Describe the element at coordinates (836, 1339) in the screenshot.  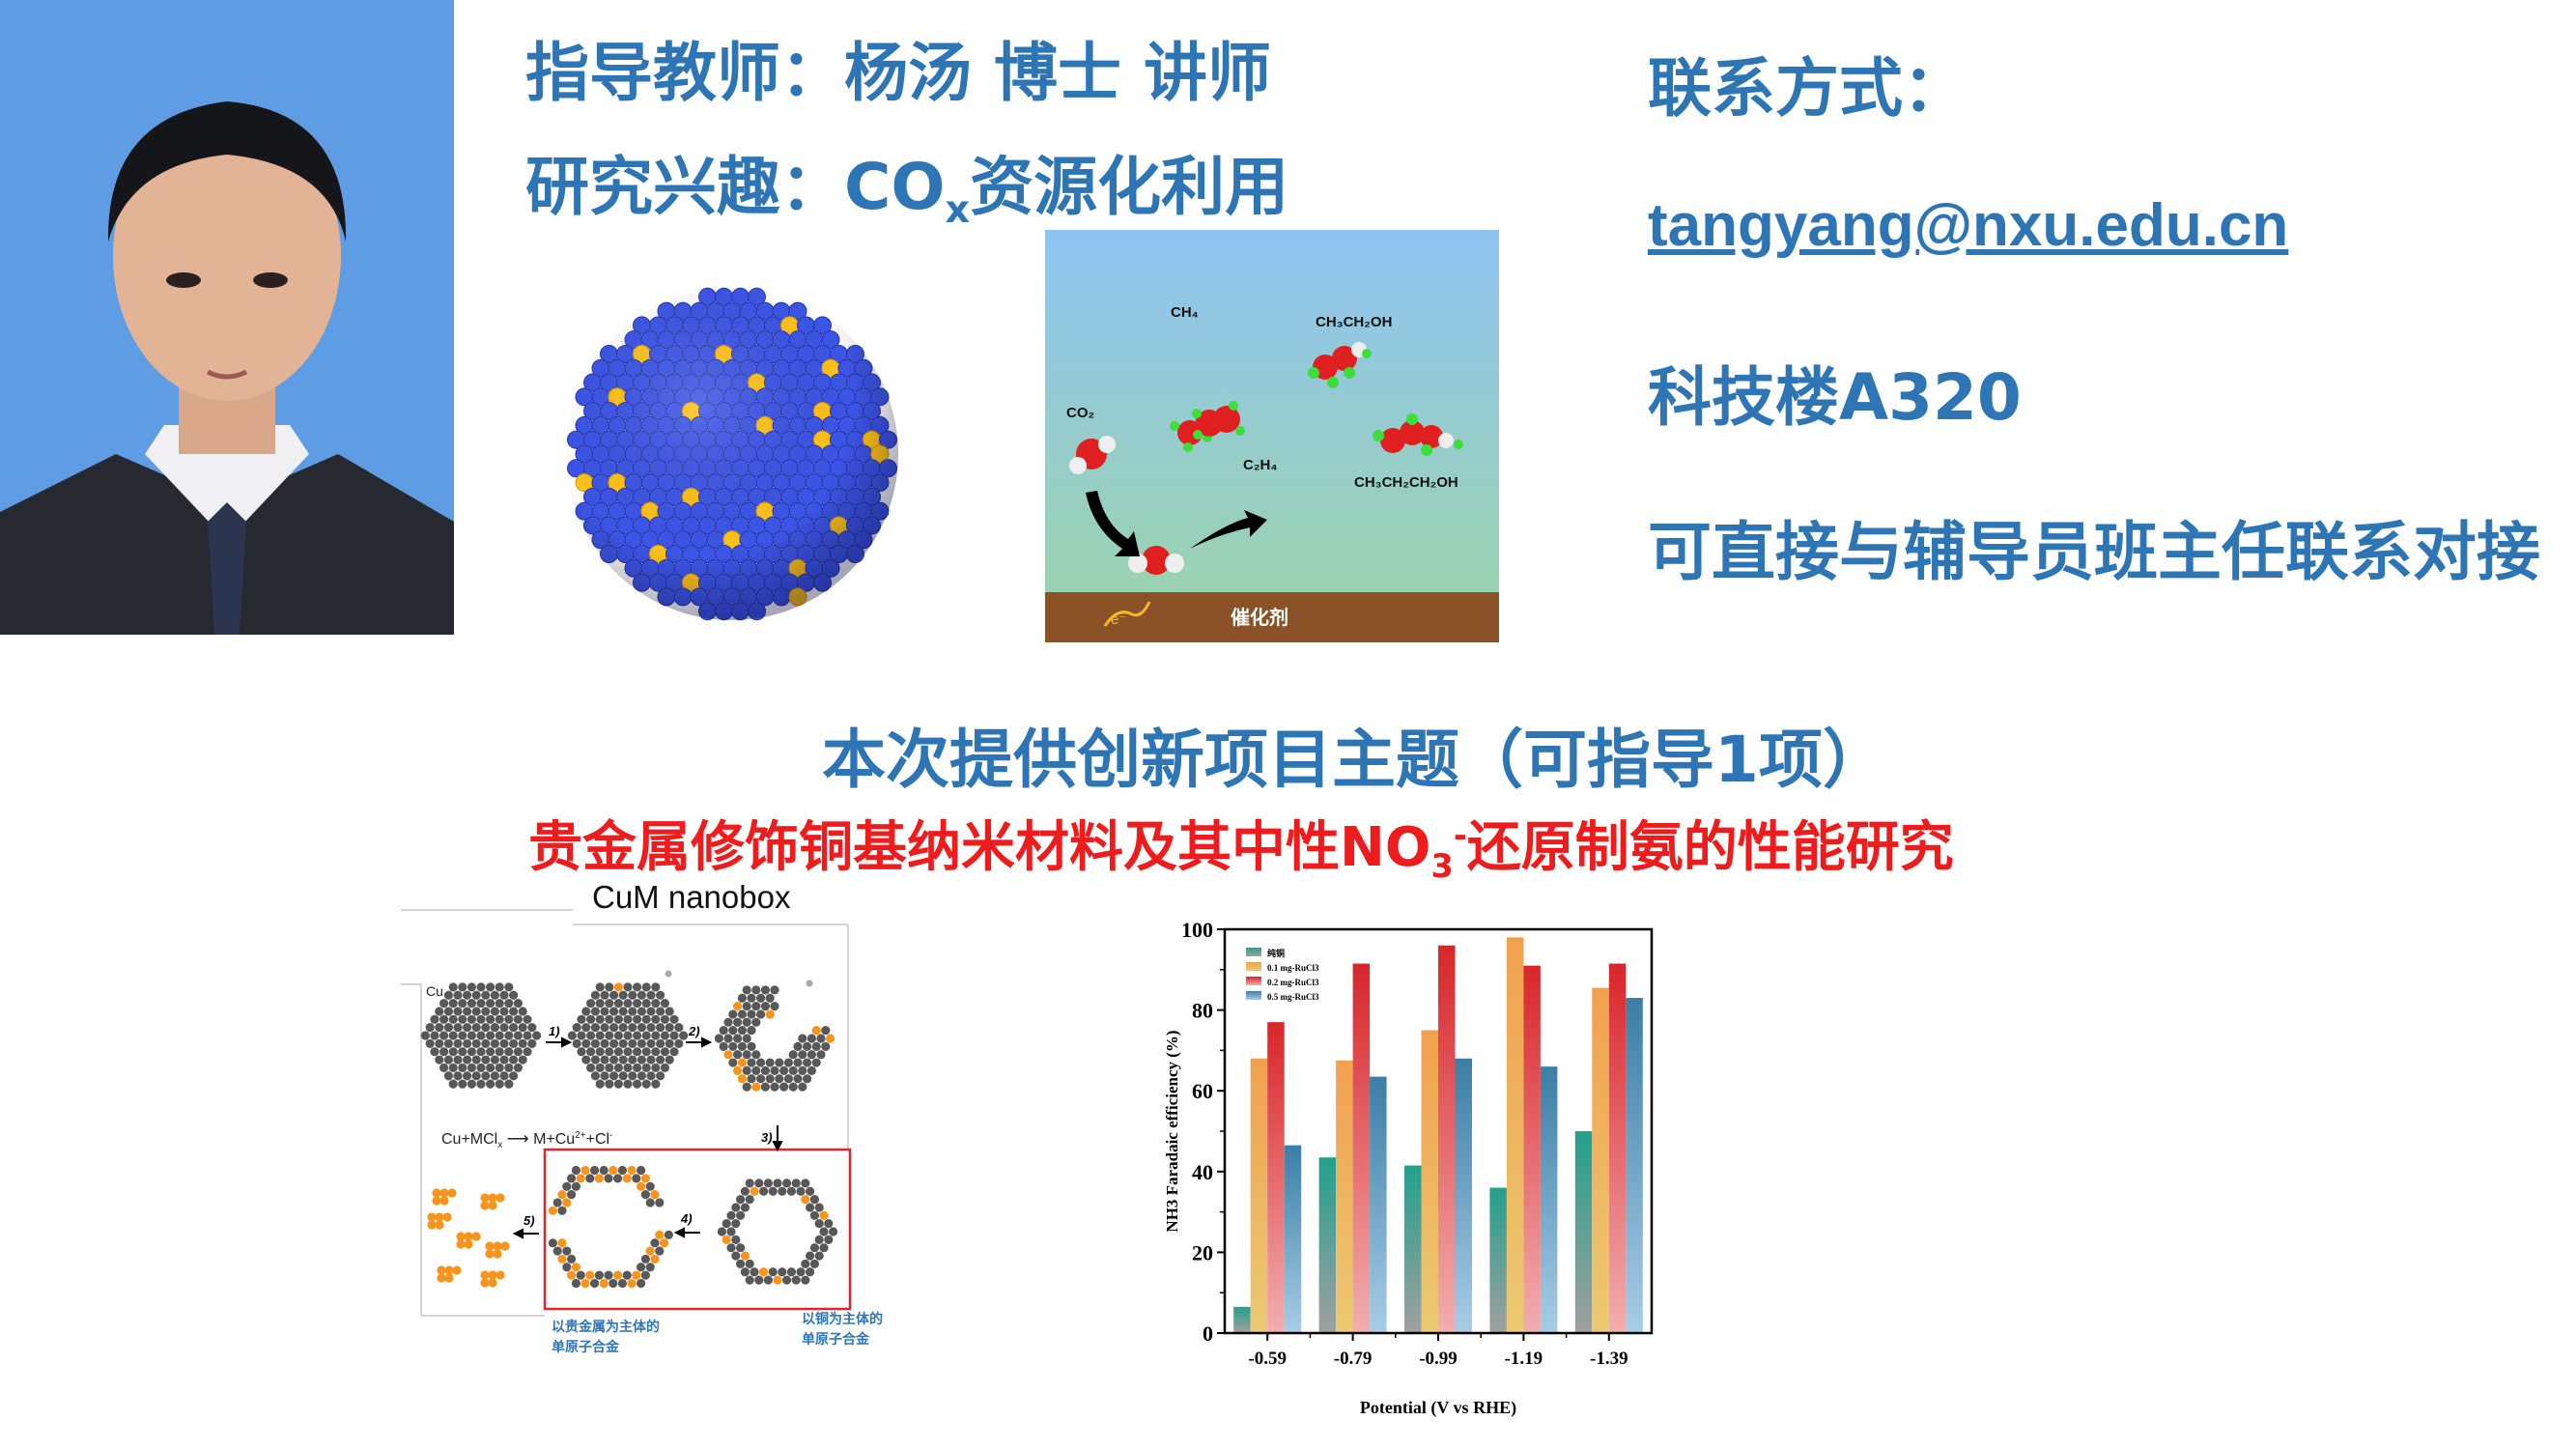
I see `label-cu-line2: 单原子合金` at that location.